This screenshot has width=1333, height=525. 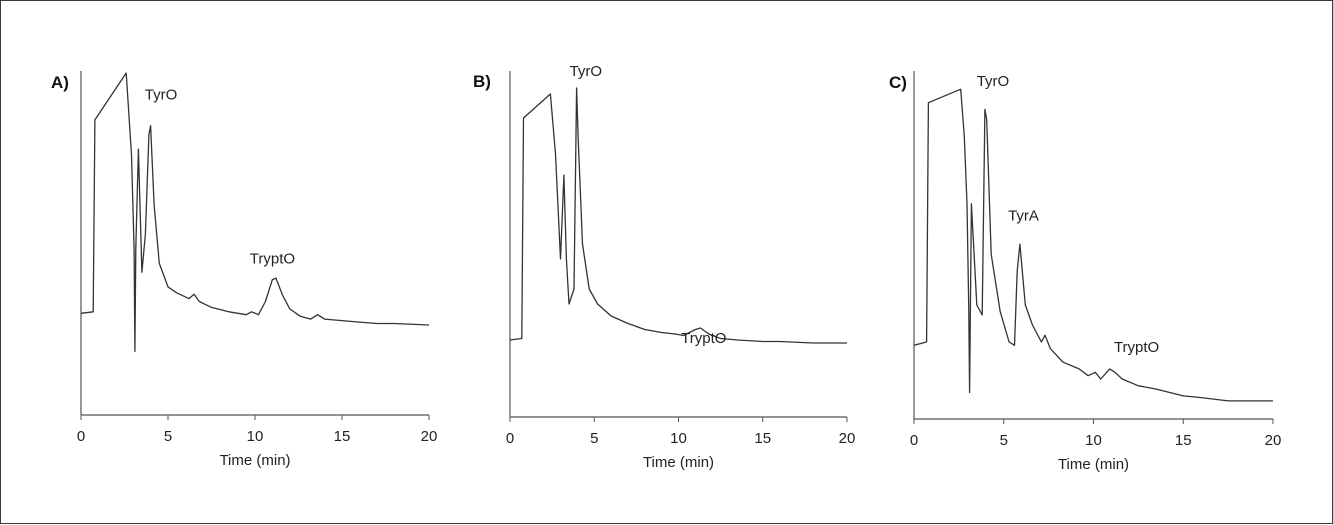 What do you see at coordinates (898, 82) in the screenshot?
I see `panel-label: C)` at bounding box center [898, 82].